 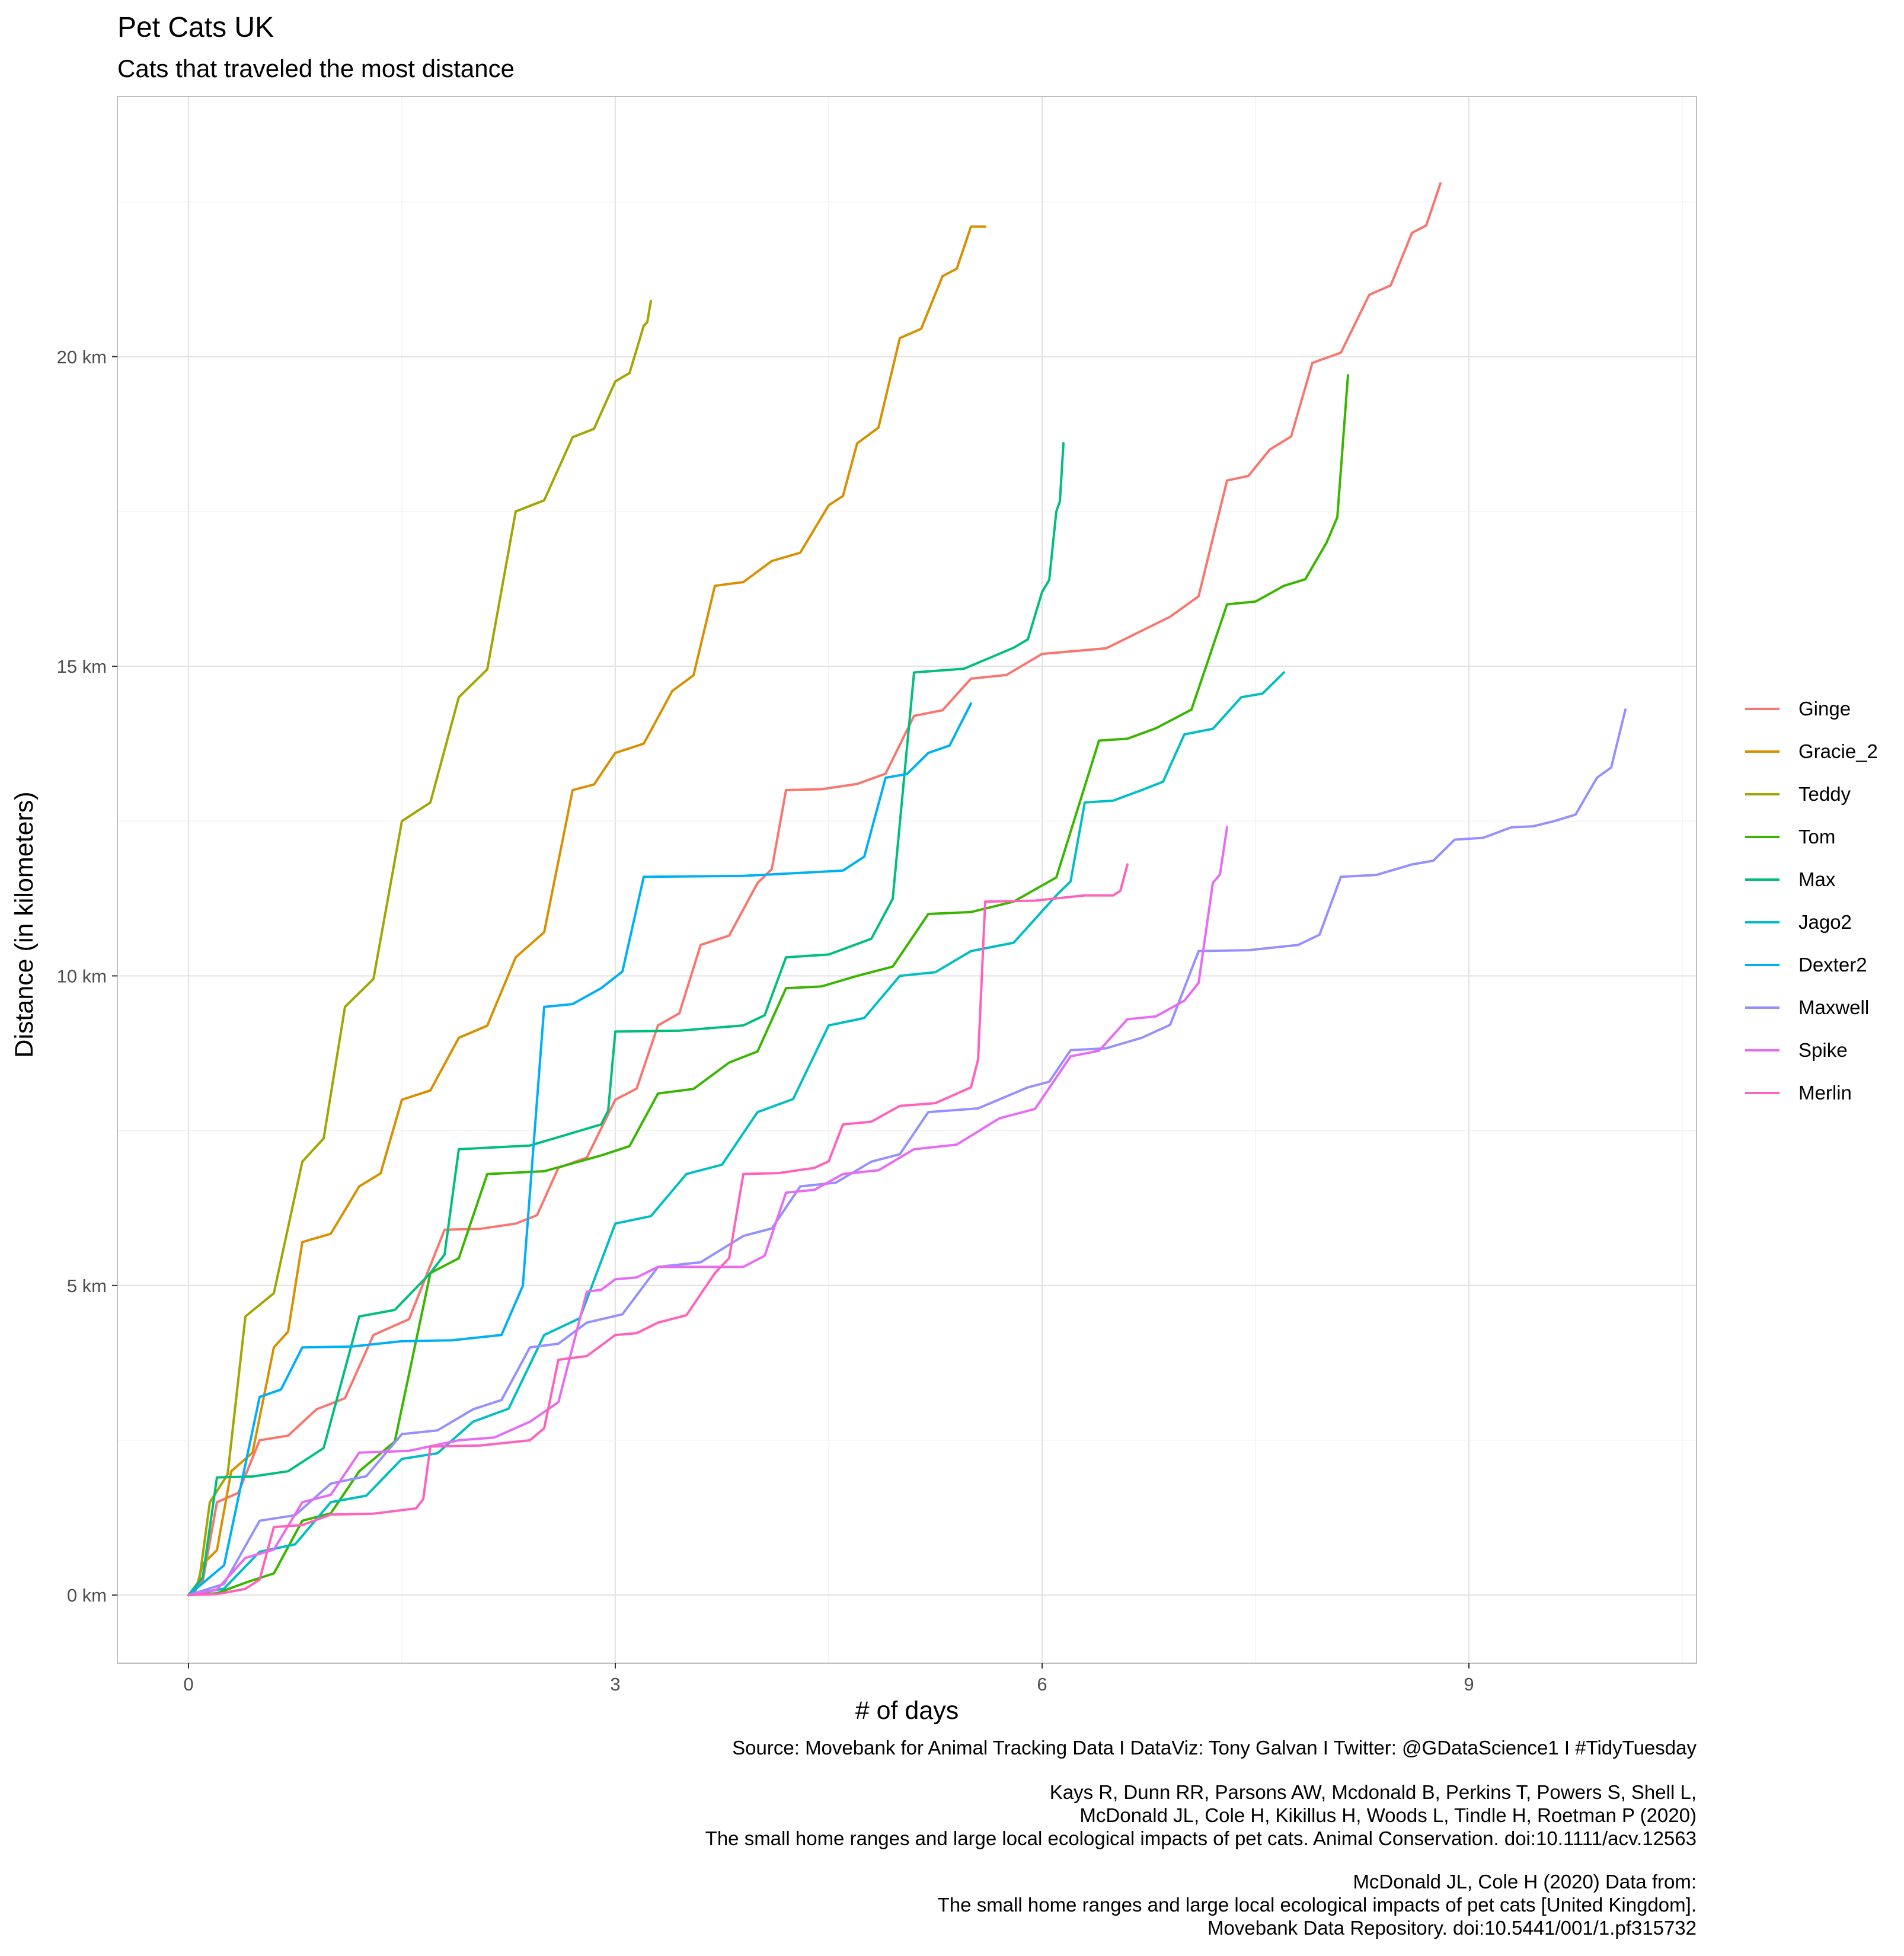 What do you see at coordinates (1817, 879) in the screenshot?
I see `legend-label-max: Max` at bounding box center [1817, 879].